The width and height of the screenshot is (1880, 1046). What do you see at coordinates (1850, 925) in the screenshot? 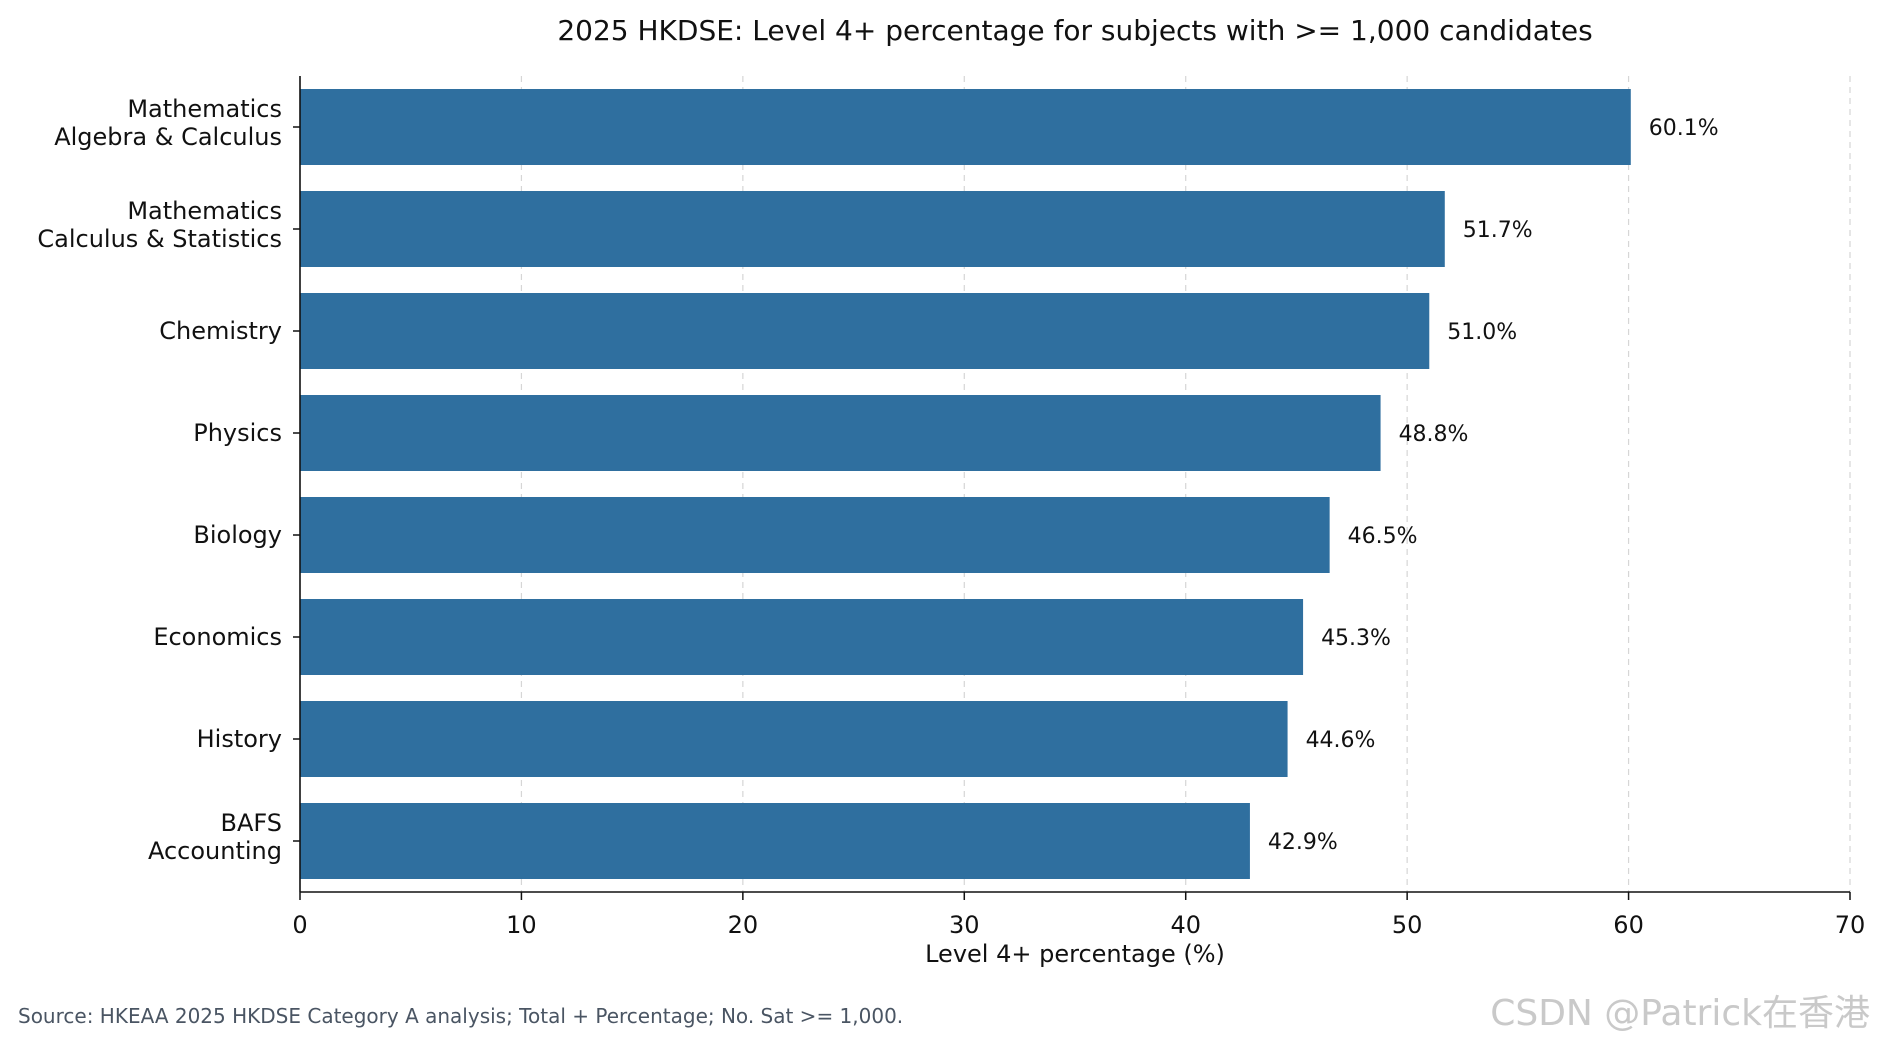
I see `x-tick-label-7: 70` at bounding box center [1850, 925].